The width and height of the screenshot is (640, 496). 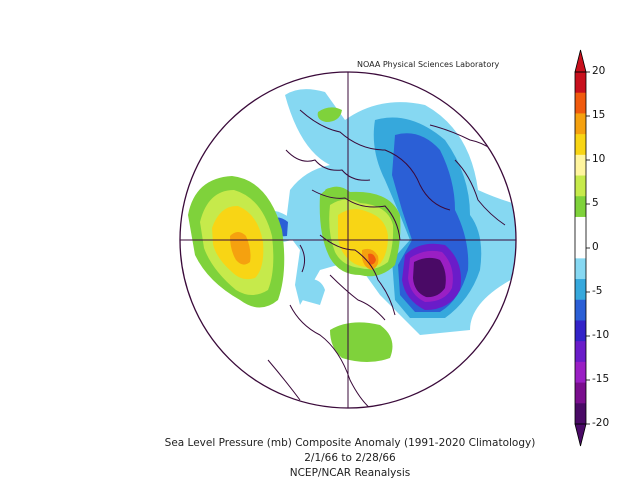 What do you see at coordinates (601, 335) in the screenshot?
I see `colorbar-tick-label: -10` at bounding box center [601, 335].